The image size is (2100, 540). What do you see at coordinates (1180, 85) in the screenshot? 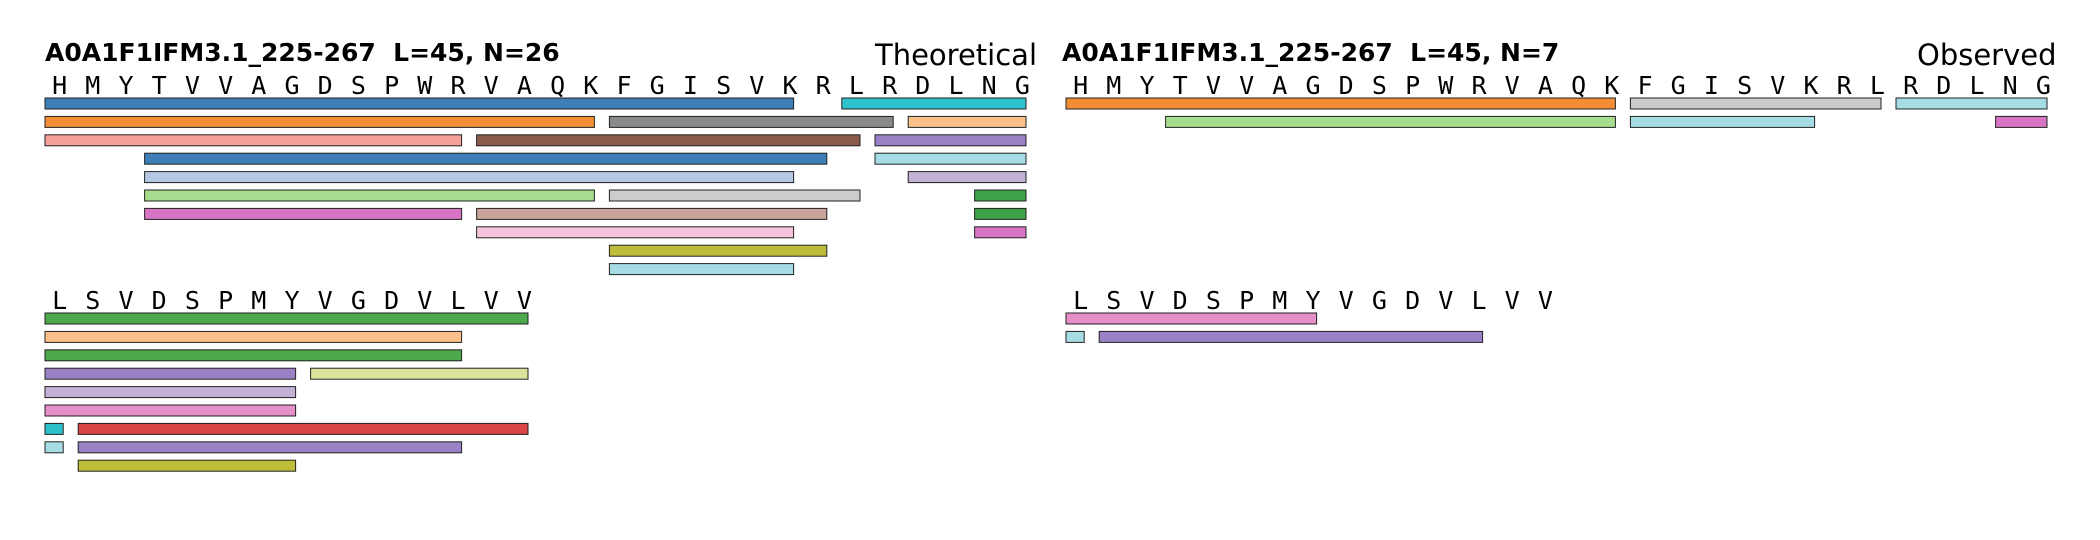
I see `residue-label: T` at bounding box center [1180, 85].